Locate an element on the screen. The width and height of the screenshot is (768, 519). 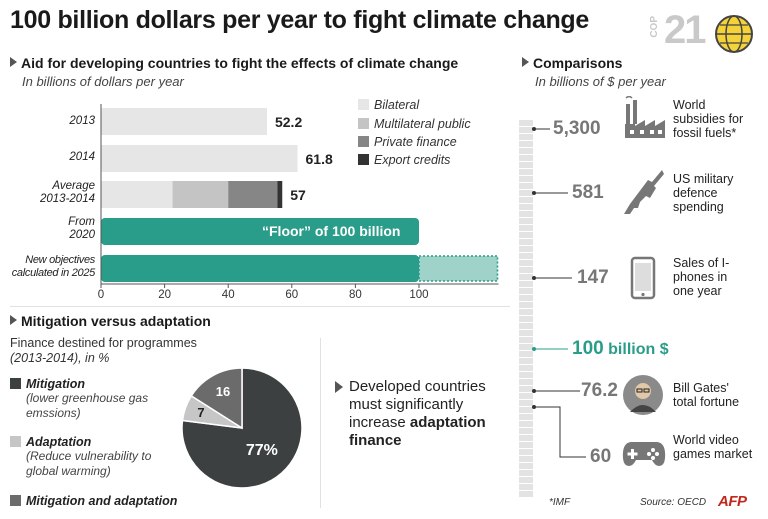
aid-row-label-2014: 2014 is located at coordinates (47, 157).